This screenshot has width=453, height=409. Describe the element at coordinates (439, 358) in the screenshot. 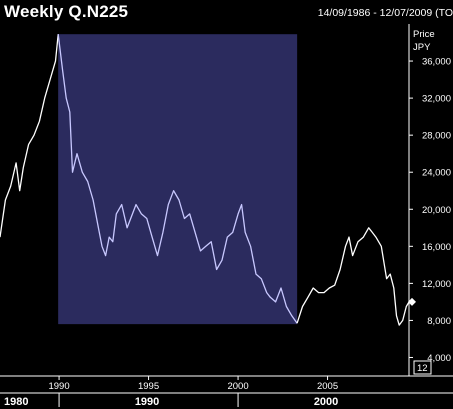

I see `y-tick-label: 4,000` at that location.